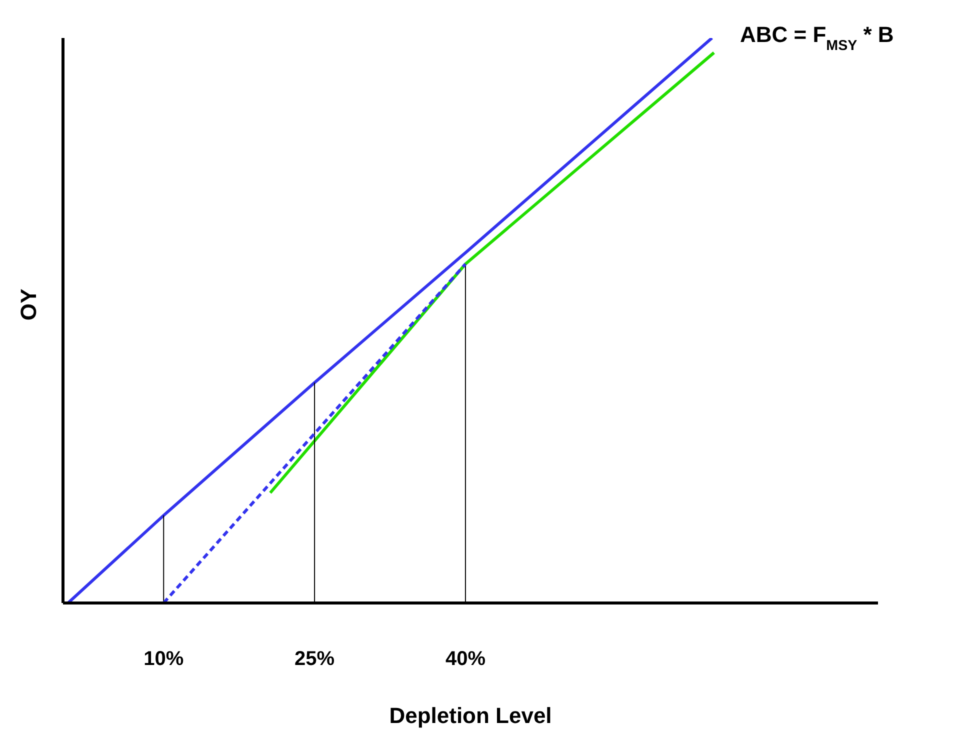  I want to click on x-tick-label: 10%, so click(164, 659).